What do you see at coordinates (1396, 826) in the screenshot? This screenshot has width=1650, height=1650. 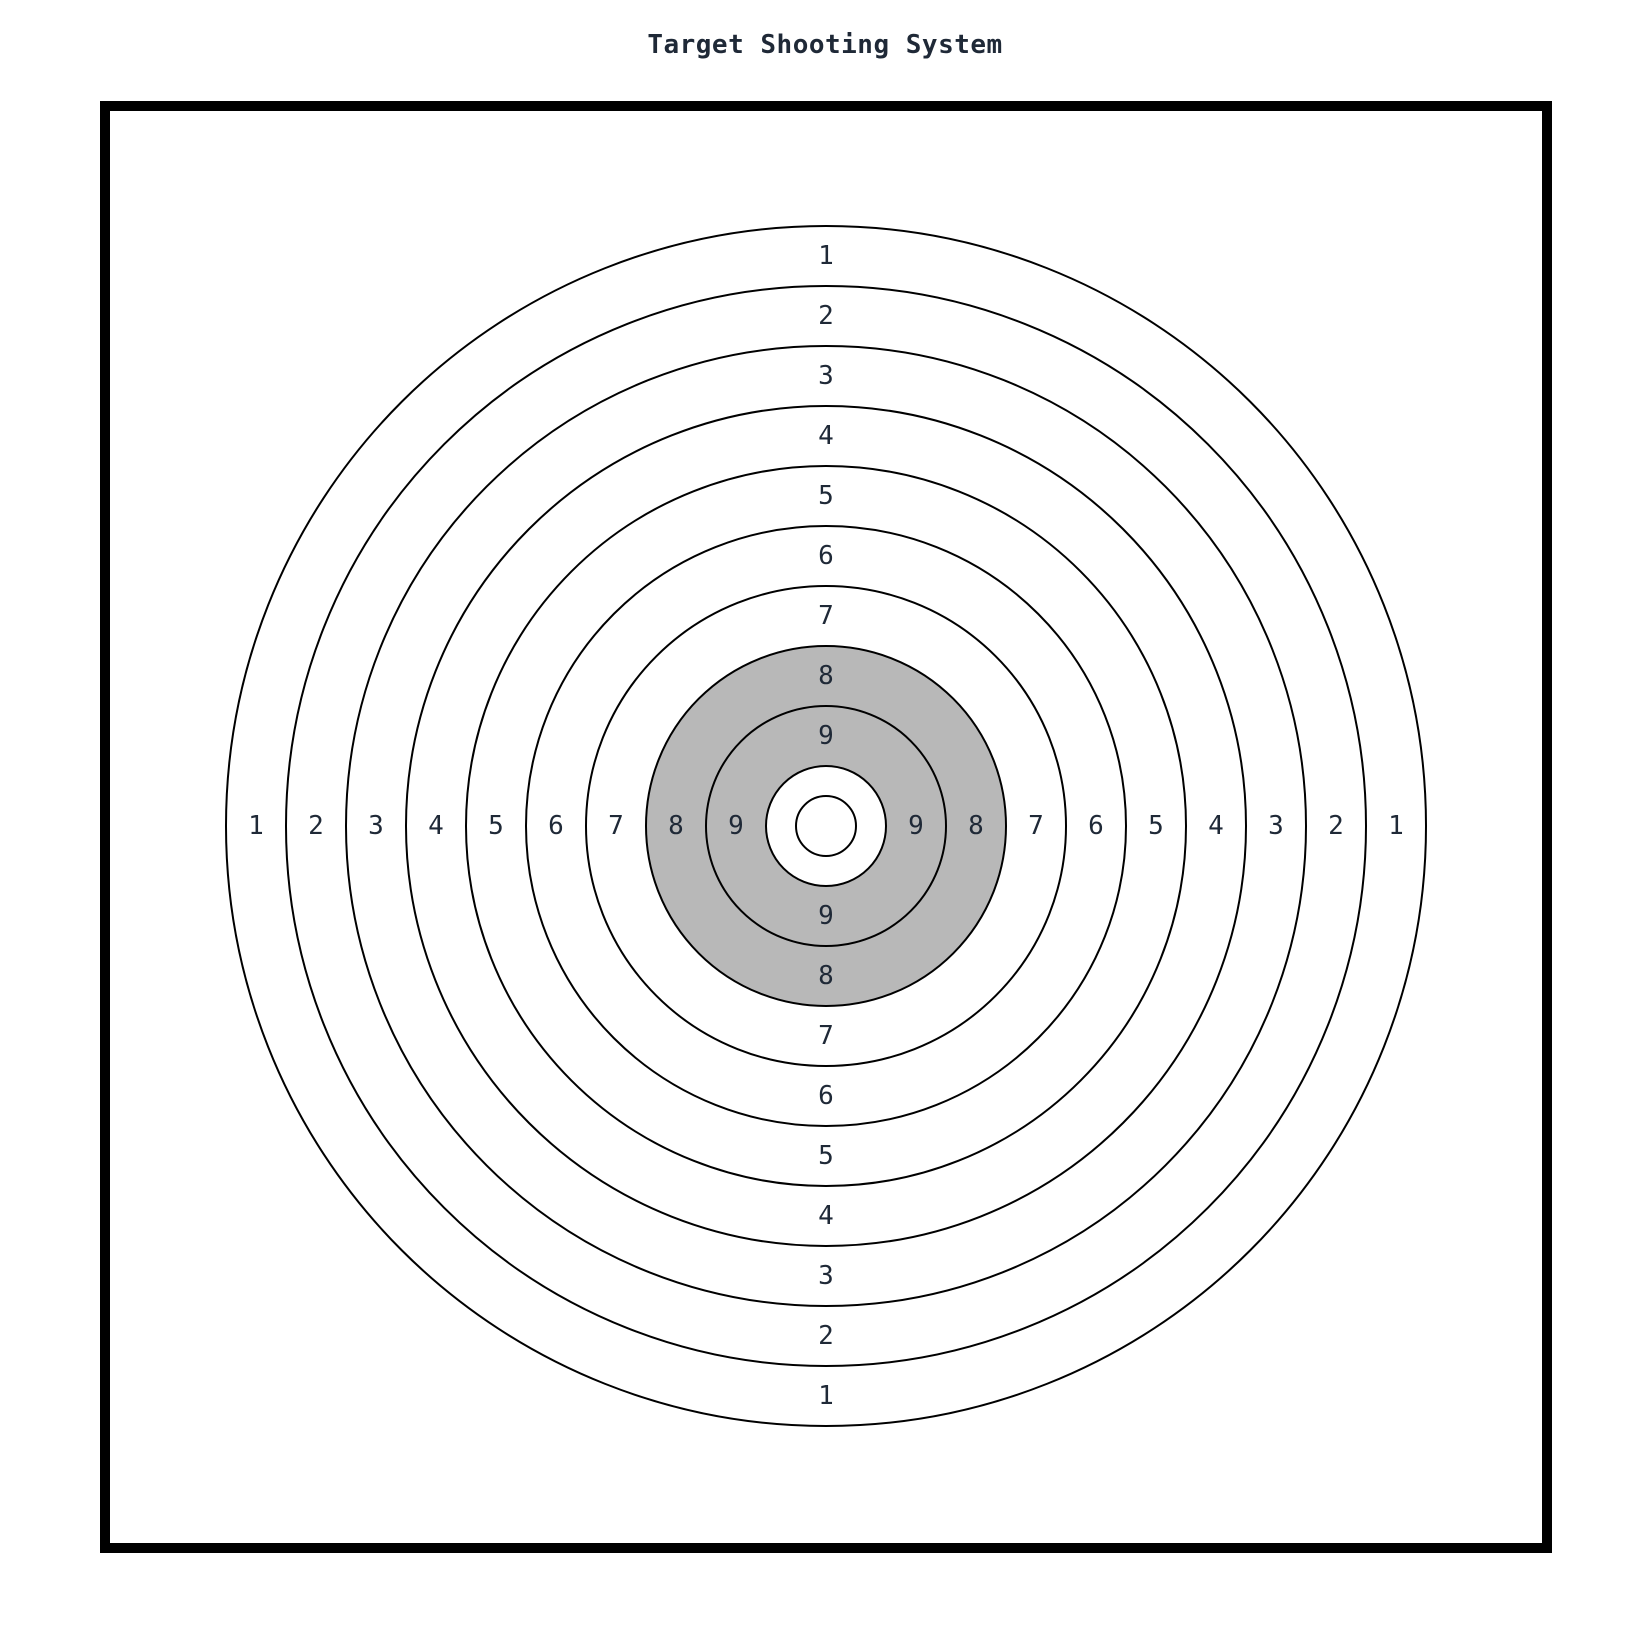 I see `ring-label-1-right: 1` at bounding box center [1396, 826].